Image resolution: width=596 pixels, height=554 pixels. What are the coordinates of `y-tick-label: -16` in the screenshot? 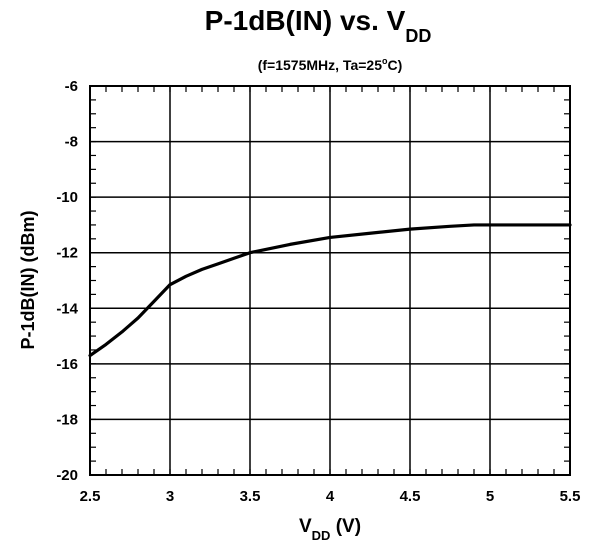 It's located at (67, 364).